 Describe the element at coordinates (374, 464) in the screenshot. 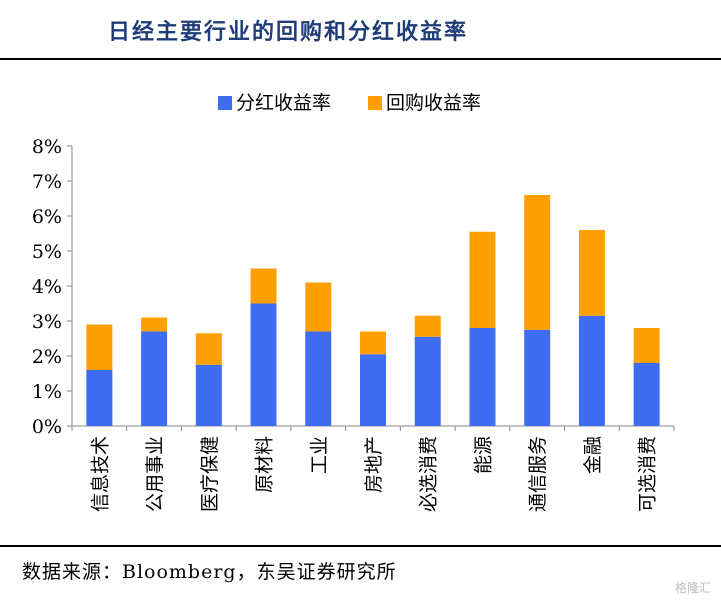

I see `x-category-label: 房地产` at that location.